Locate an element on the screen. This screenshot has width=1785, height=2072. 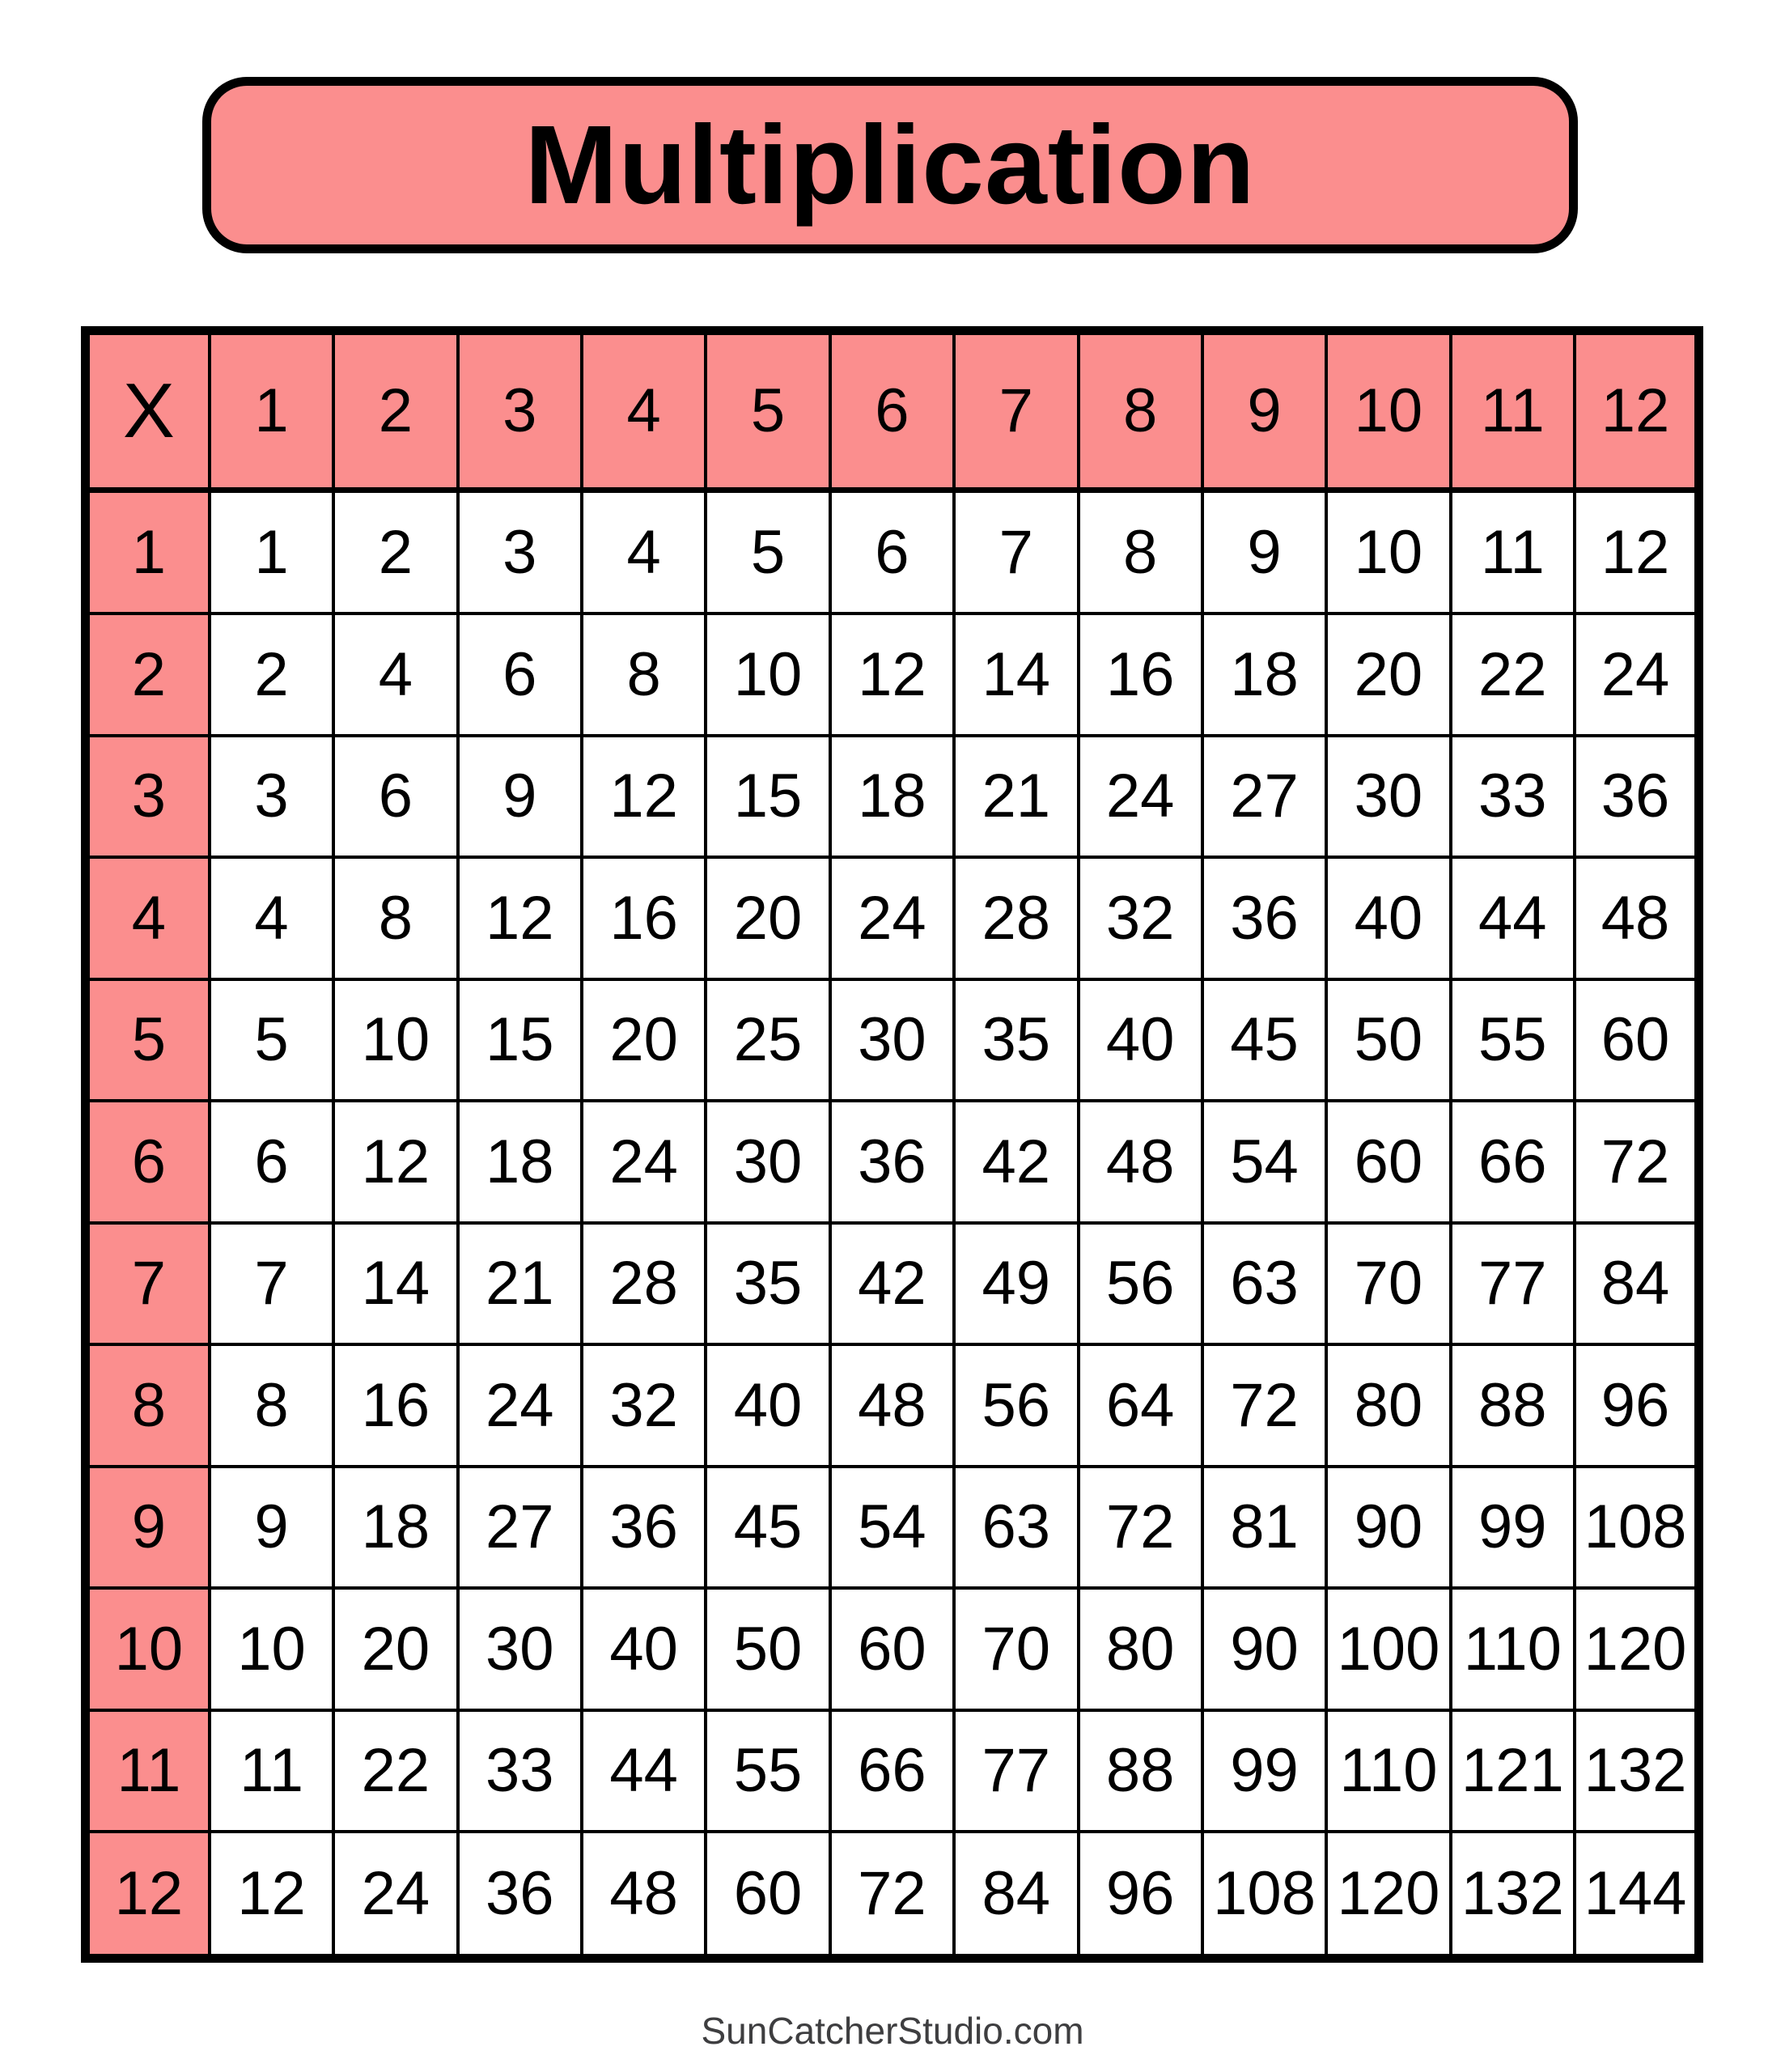
product-cell: 10 is located at coordinates (396, 1040).